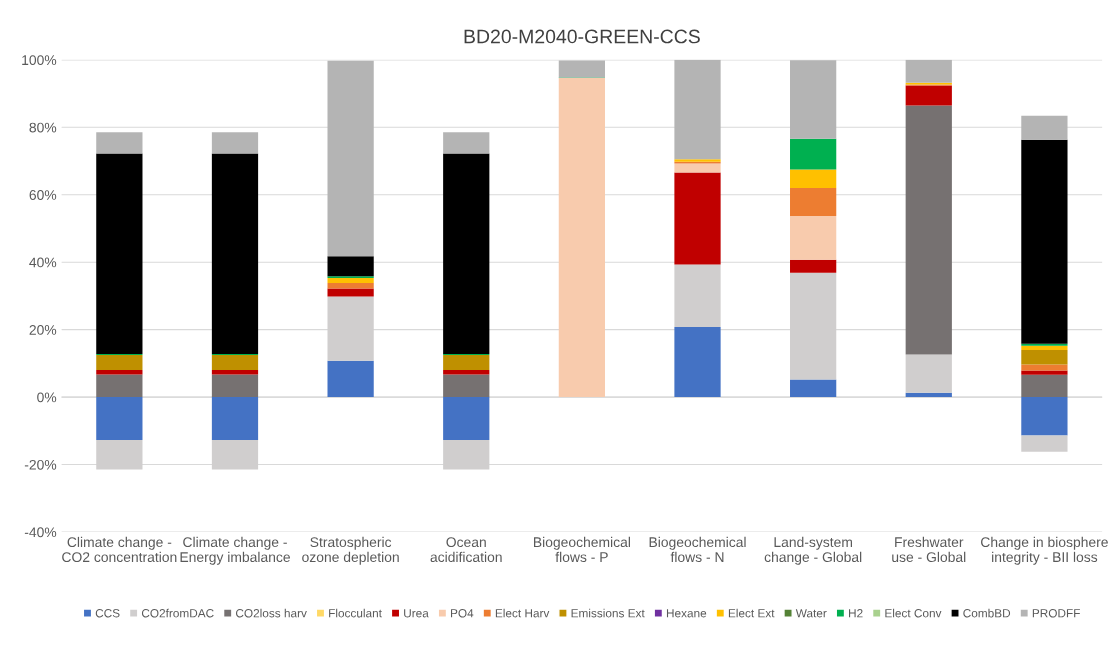 This screenshot has height=665, width=1119. Describe the element at coordinates (813, 550) in the screenshot. I see `x-tick-label: Land-system change - Global` at that location.